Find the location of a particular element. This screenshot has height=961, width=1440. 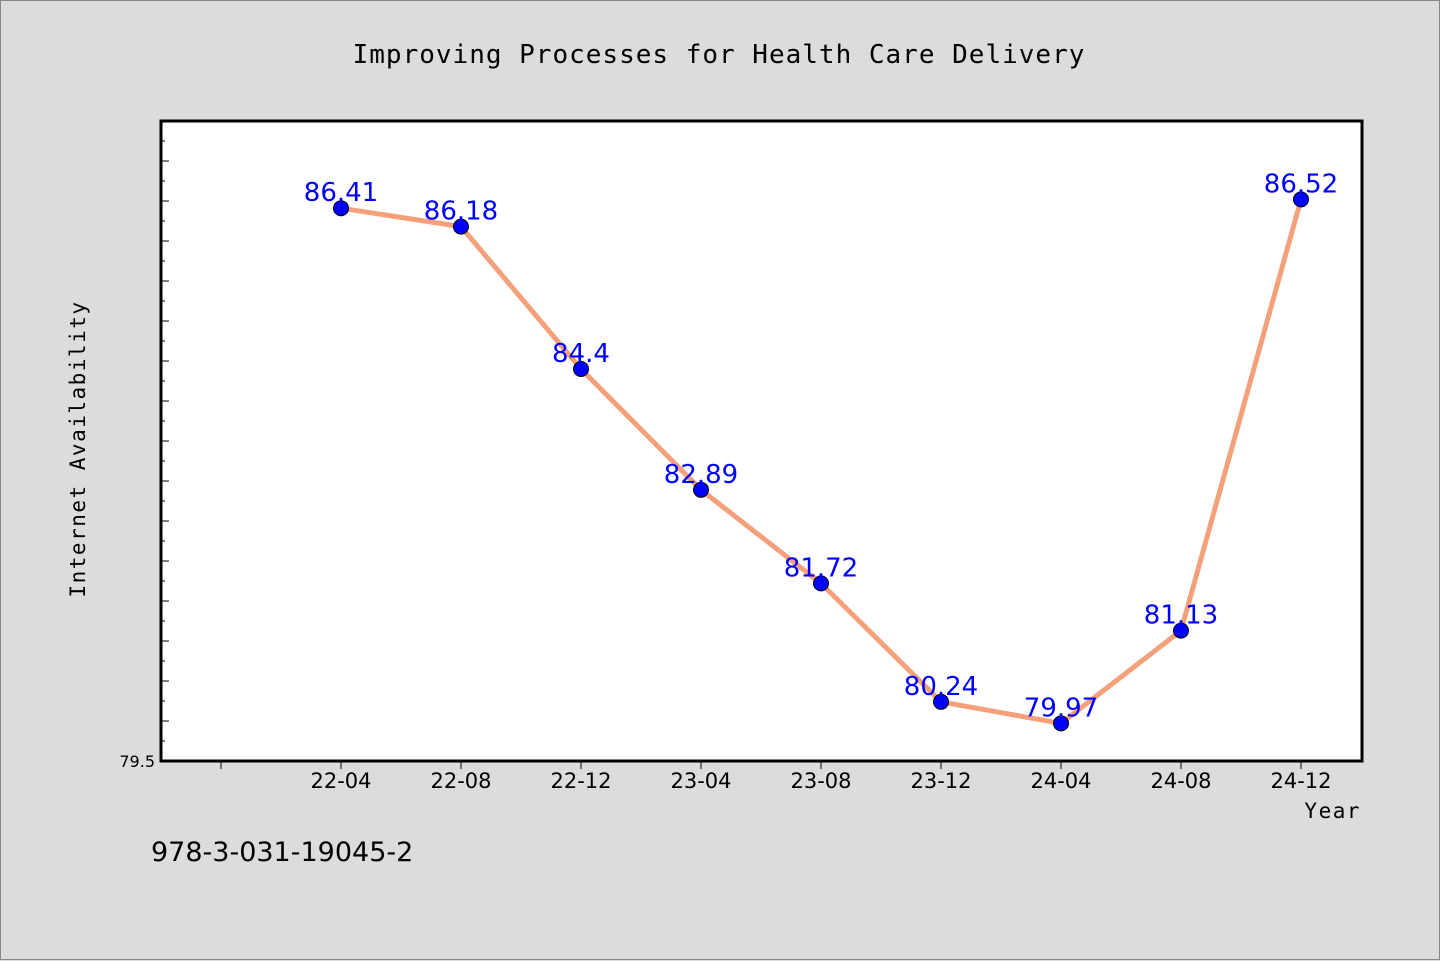

x-tick-label: 23-12 is located at coordinates (940, 781).